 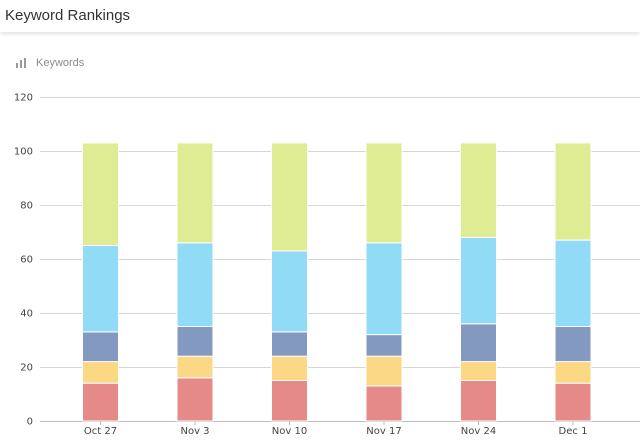 What do you see at coordinates (26, 206) in the screenshot?
I see `y-tick-label: 80` at bounding box center [26, 206].